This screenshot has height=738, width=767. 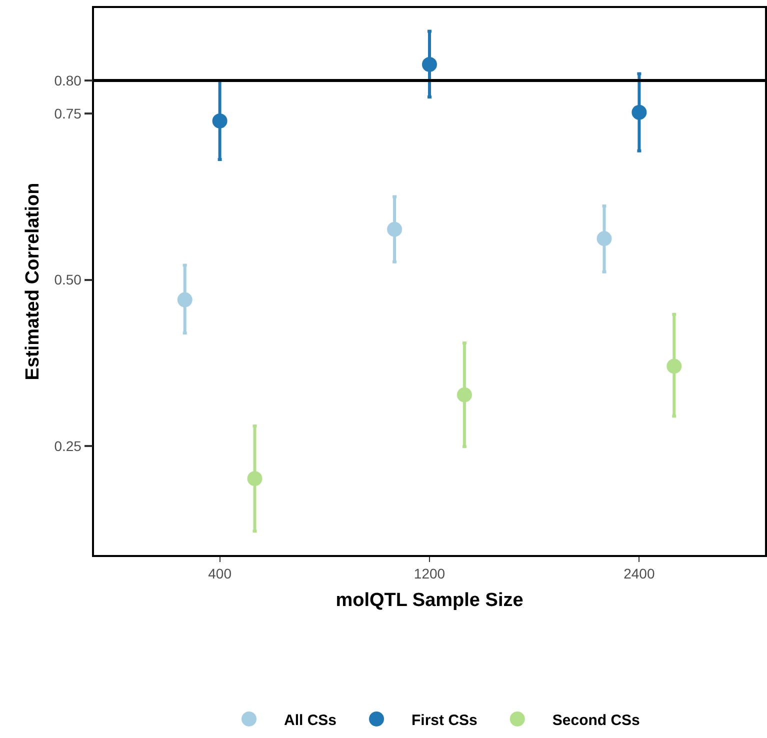 I want to click on x-axis-title: molQTL Sample Size, so click(x=430, y=600).